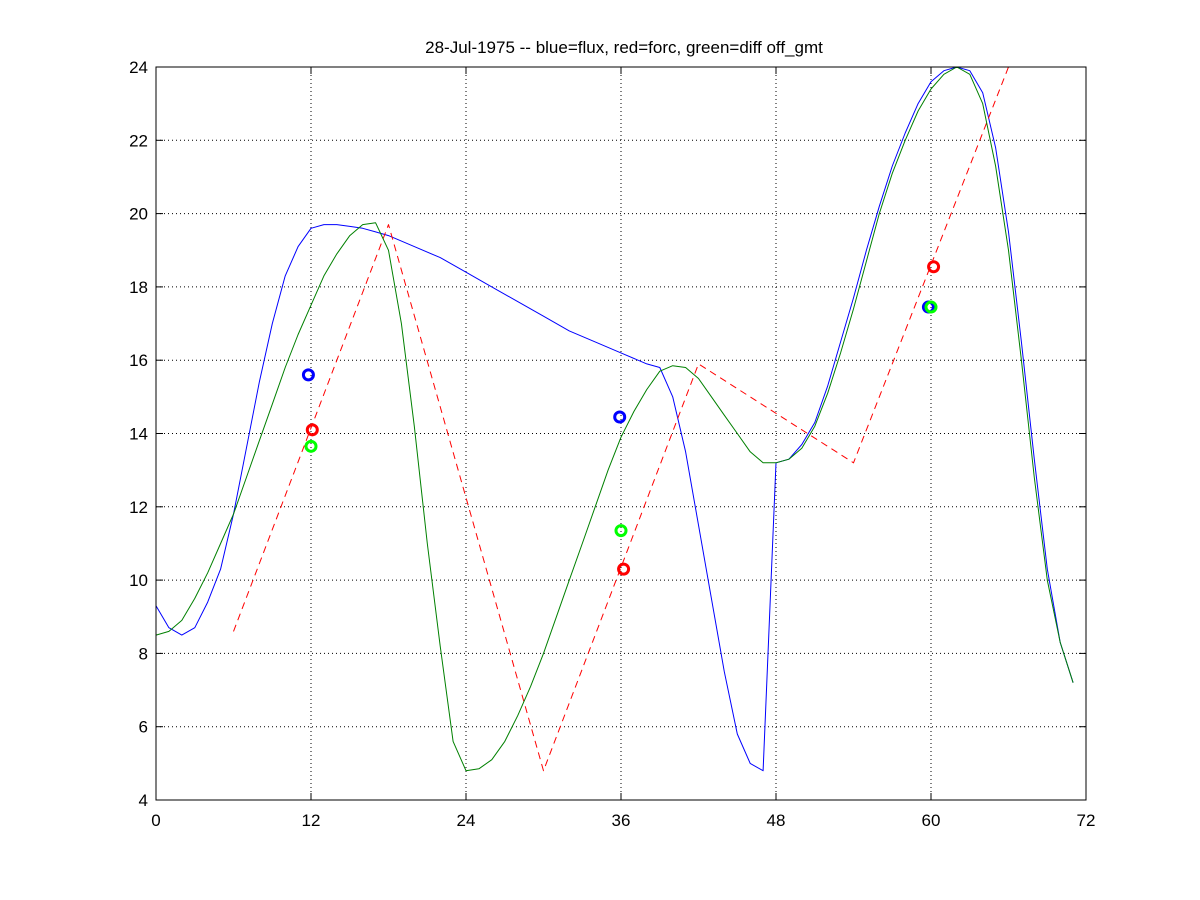 The image size is (1200, 900). I want to click on x-tick-label: 60, so click(931, 820).